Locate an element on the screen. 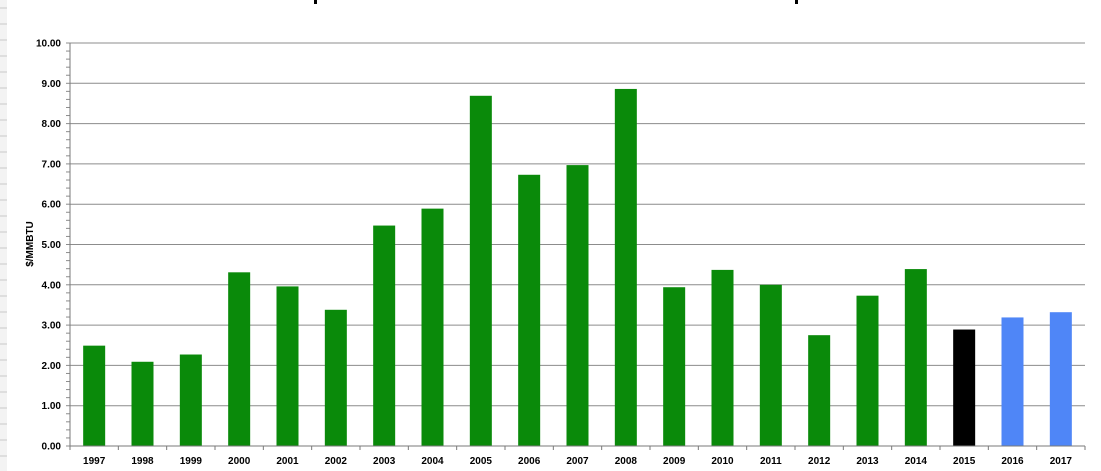 The width and height of the screenshot is (1101, 471). bar-1998 is located at coordinates (142, 403).